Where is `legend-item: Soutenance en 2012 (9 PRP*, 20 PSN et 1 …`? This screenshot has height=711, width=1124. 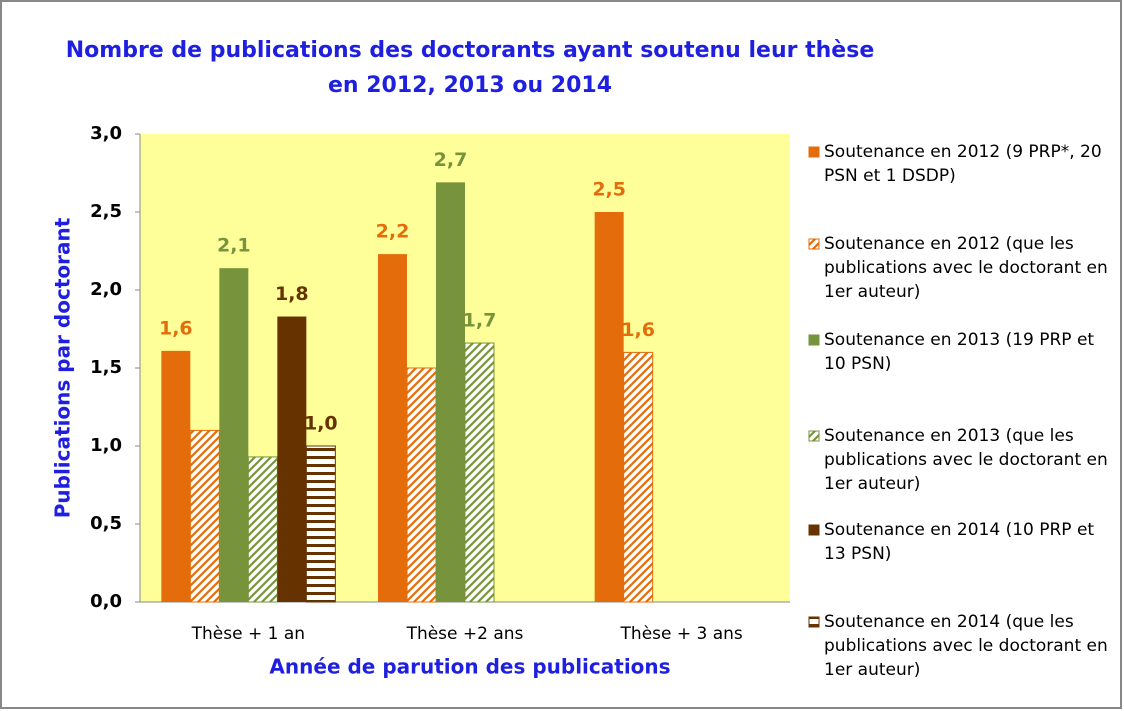 legend-item: Soutenance en 2012 (9 PRP*, 20 PSN et 1 … is located at coordinates (963, 164).